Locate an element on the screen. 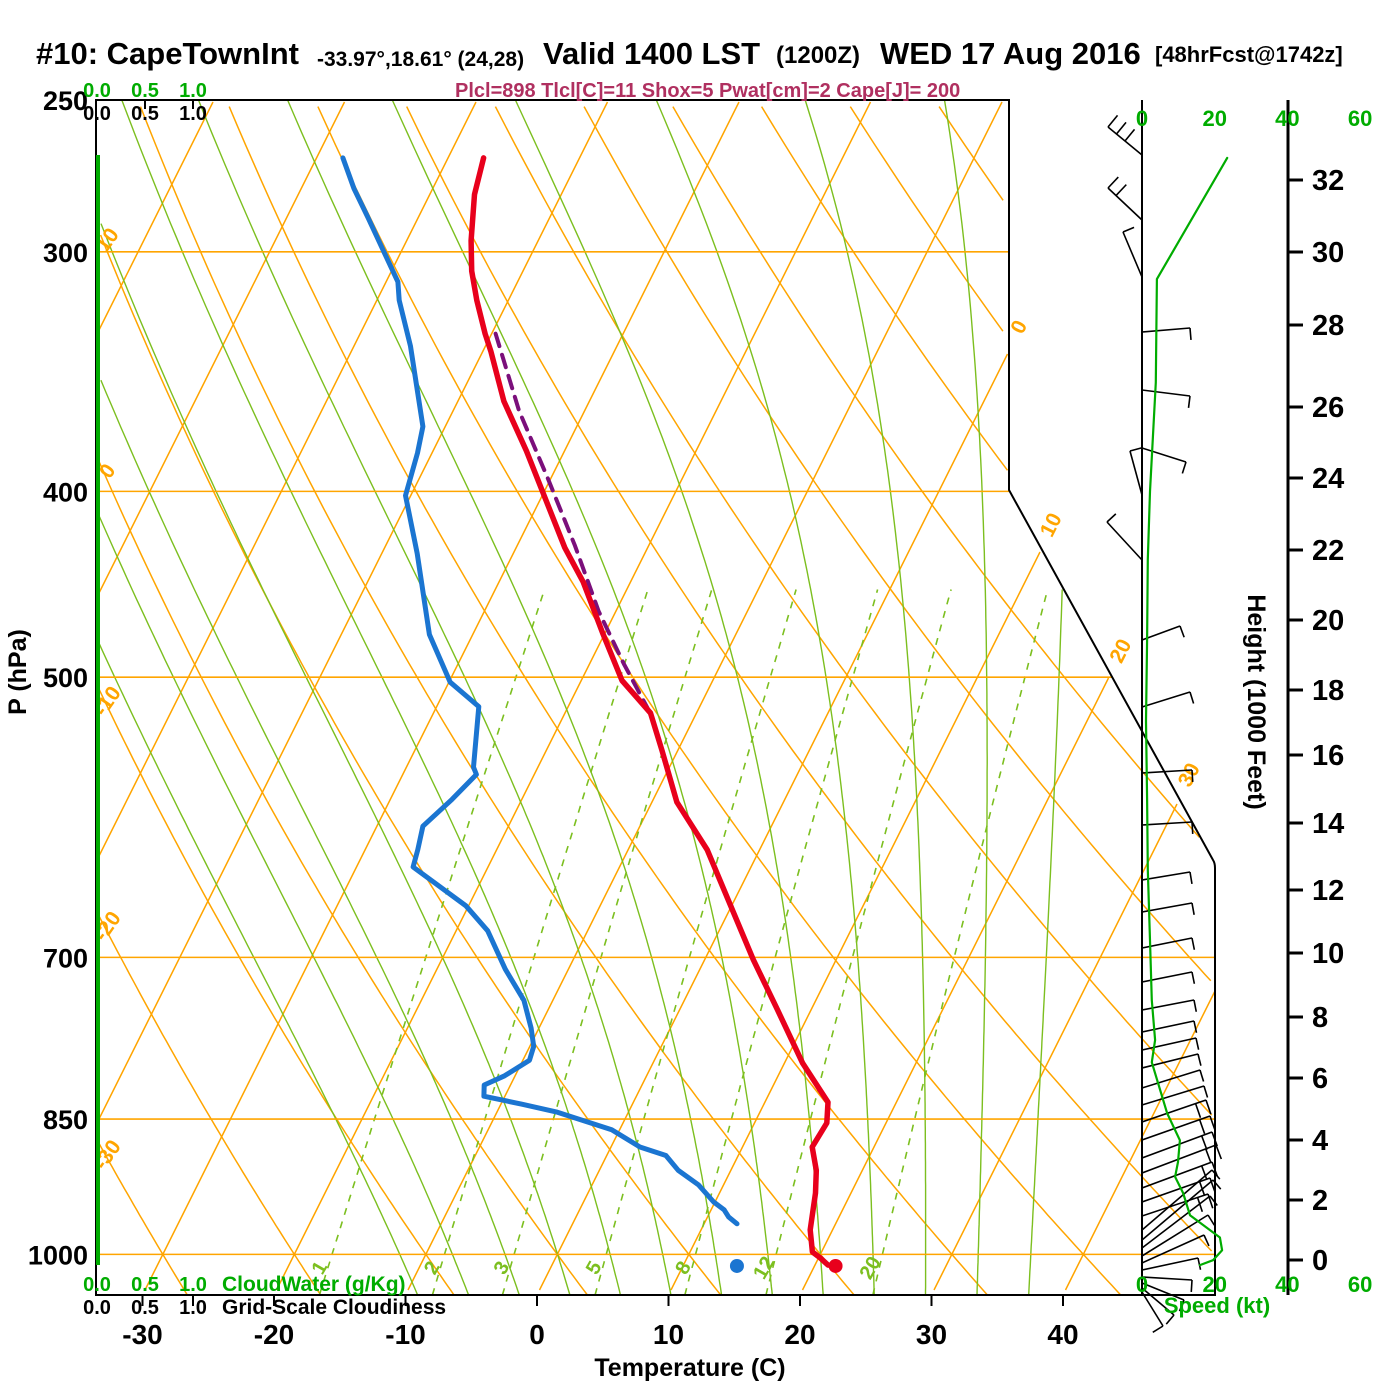 The width and height of the screenshot is (1400, 1400). temperature-tick-label: 0 is located at coordinates (537, 1334).